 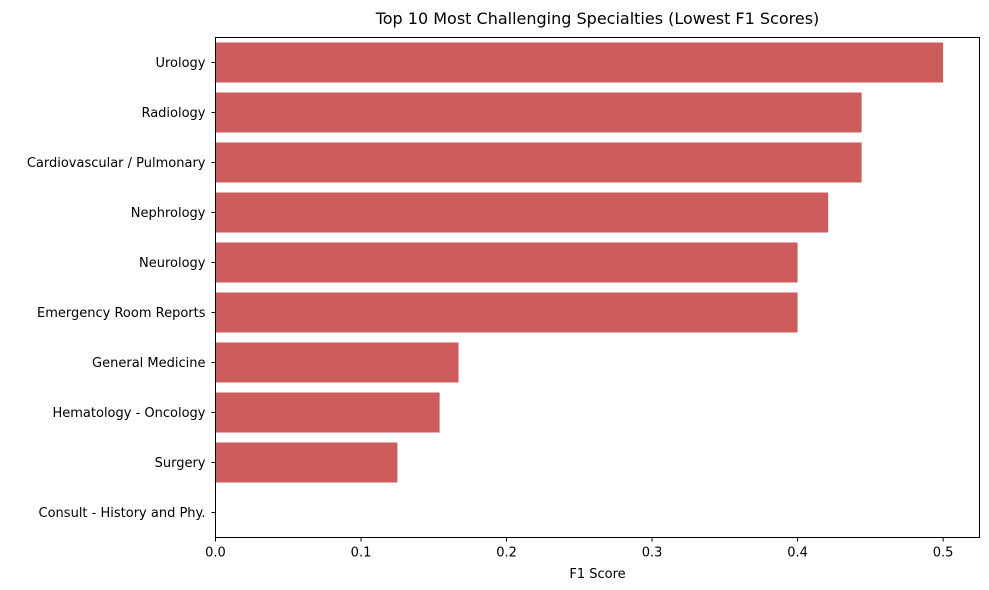 What do you see at coordinates (116, 163) in the screenshot?
I see `y-tick-label: Cardiovascular / Pulmonary` at bounding box center [116, 163].